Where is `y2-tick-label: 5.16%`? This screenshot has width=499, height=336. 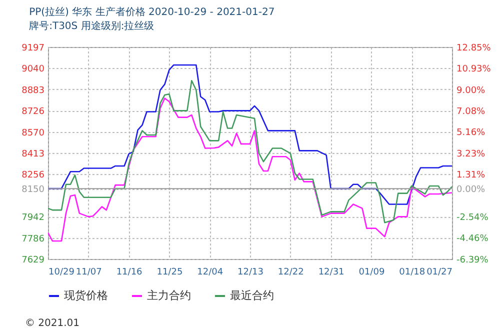
y2-tick-label: 5.16% is located at coordinates (471, 133).